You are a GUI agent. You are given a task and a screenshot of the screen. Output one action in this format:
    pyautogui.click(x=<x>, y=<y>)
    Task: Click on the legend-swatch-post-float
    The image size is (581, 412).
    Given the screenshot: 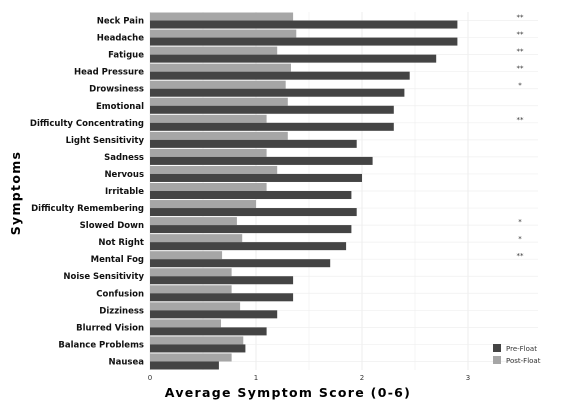 What is the action you would take?
    pyautogui.click(x=497, y=360)
    